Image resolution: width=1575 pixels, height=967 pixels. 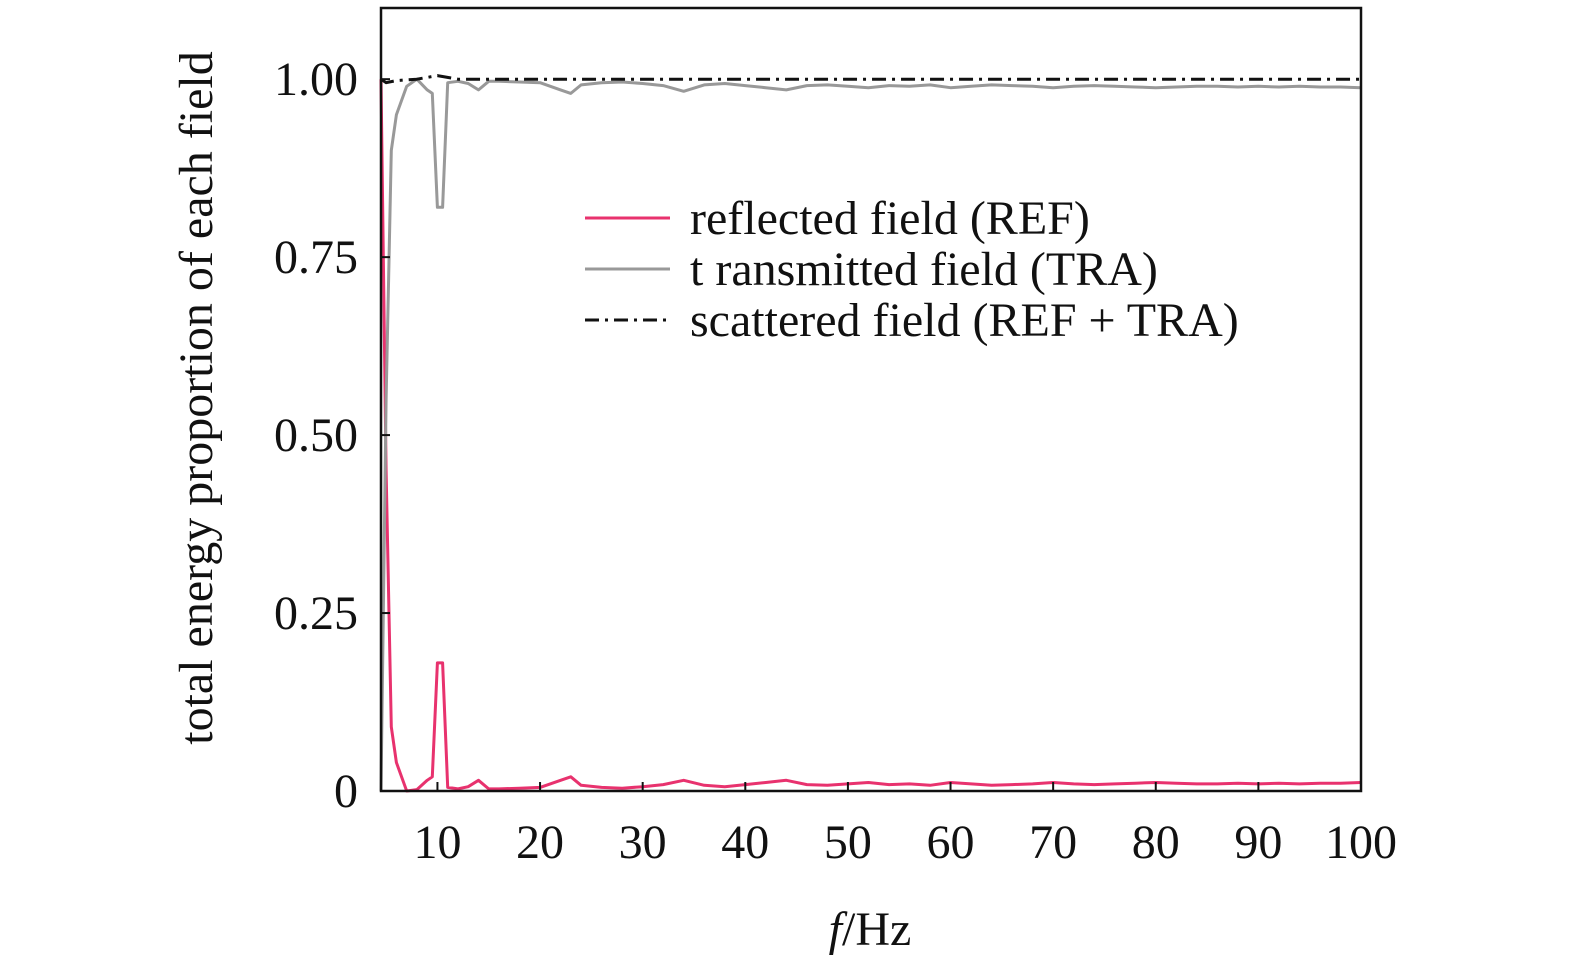 I want to click on x-tick-label: 100, so click(x=1361, y=842).